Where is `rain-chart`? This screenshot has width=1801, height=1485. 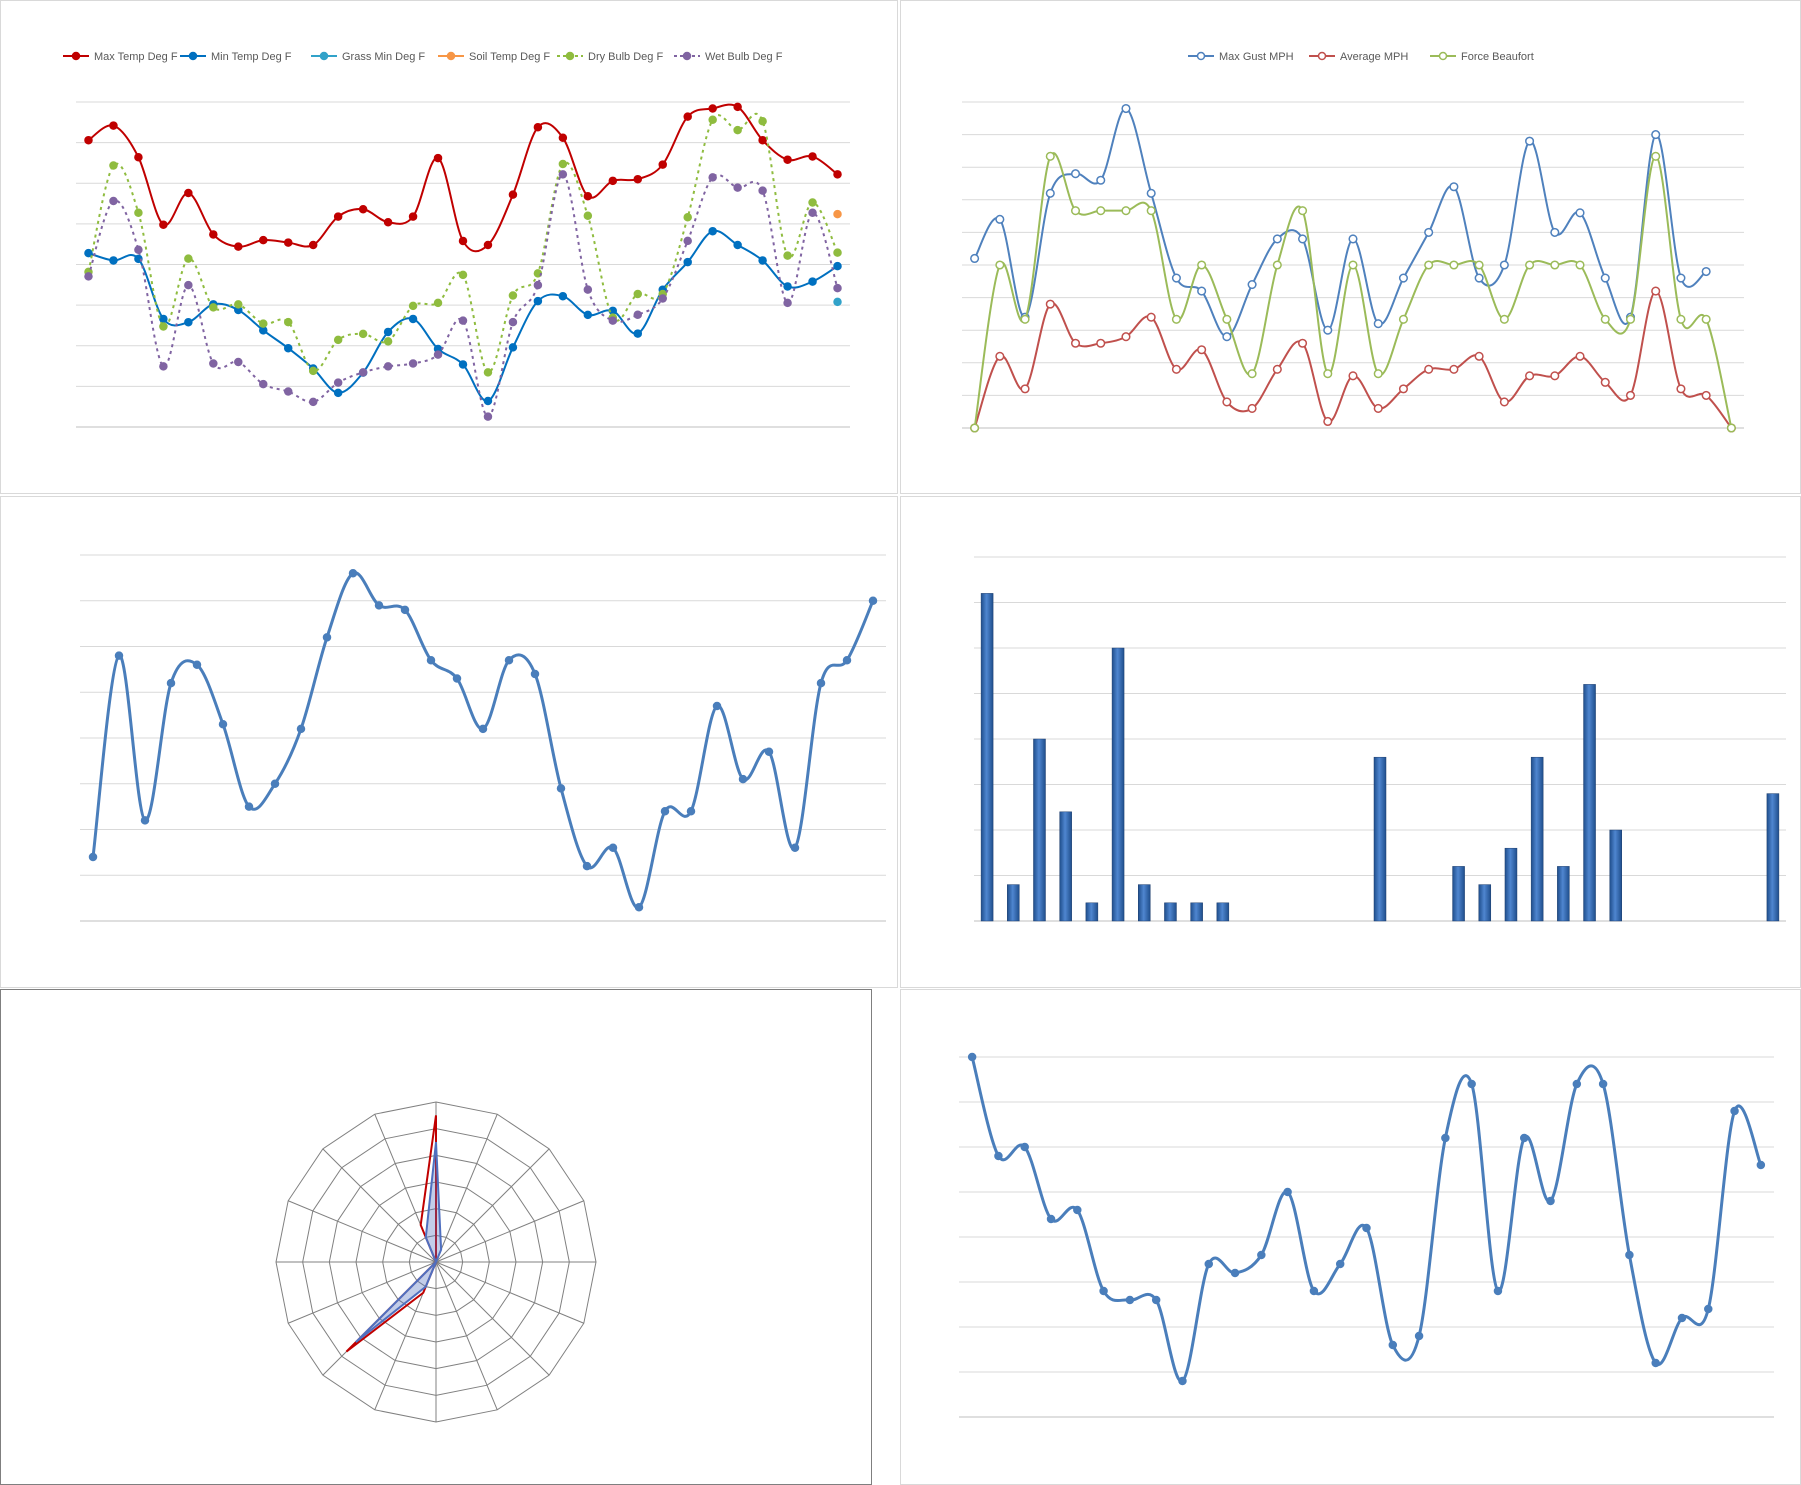 rain-chart is located at coordinates (1380, 739).